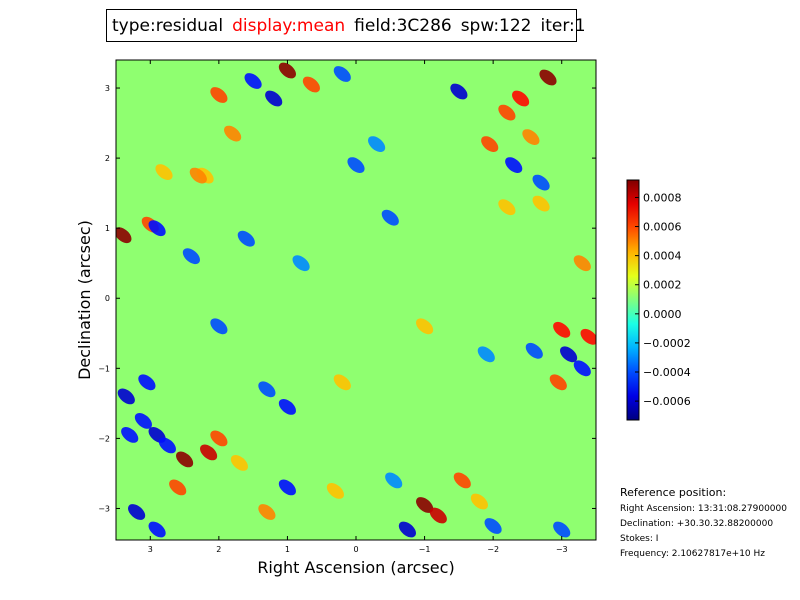 This screenshot has height=600, width=800. What do you see at coordinates (562, 549) in the screenshot?
I see `x-tick-label: −3` at bounding box center [562, 549].